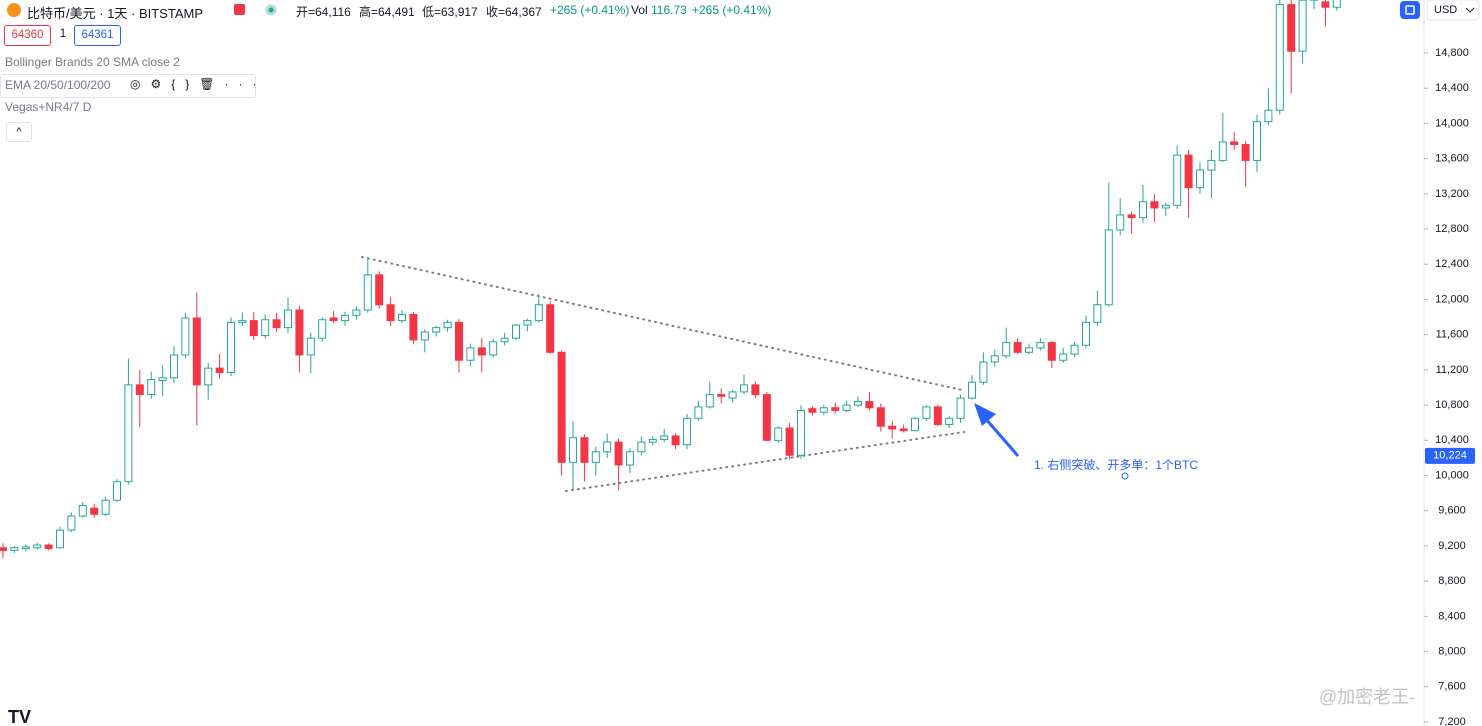 The width and height of the screenshot is (1482, 726). What do you see at coordinates (58, 85) in the screenshot?
I see `indicator-label: EMA 20/50/100/200` at bounding box center [58, 85].